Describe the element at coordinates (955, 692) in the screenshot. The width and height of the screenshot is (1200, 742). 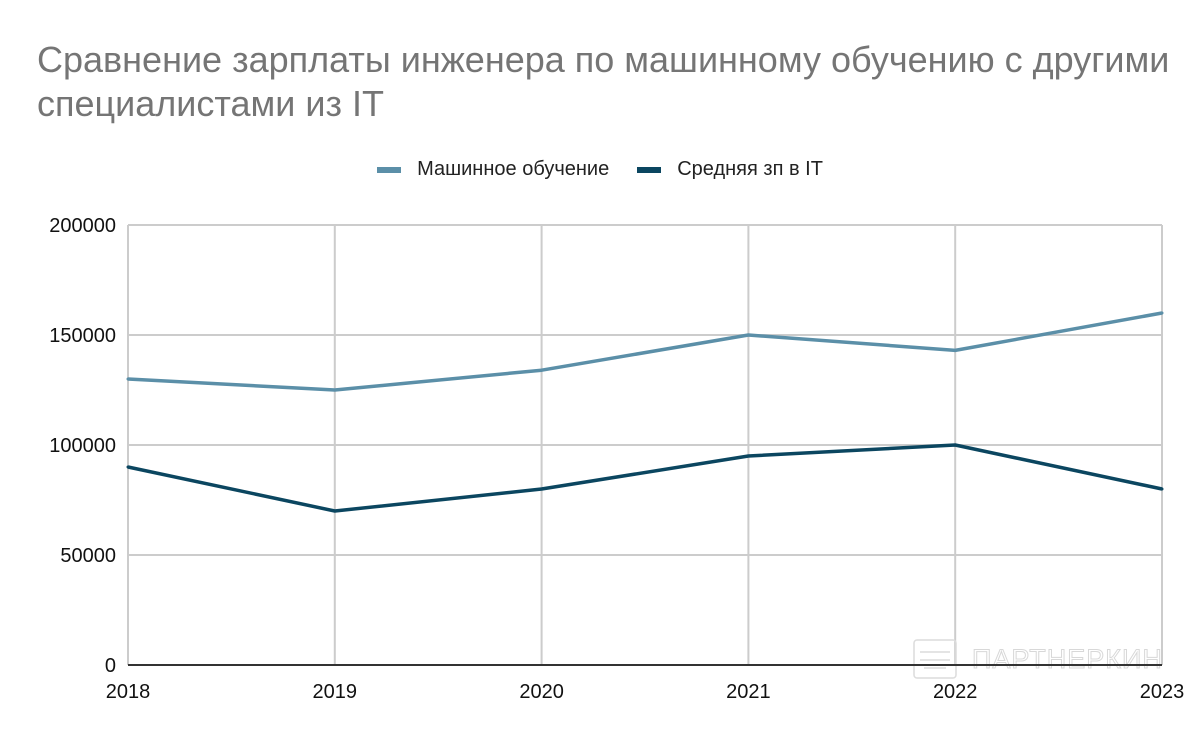
I see `x-tick-label: 2022` at that location.